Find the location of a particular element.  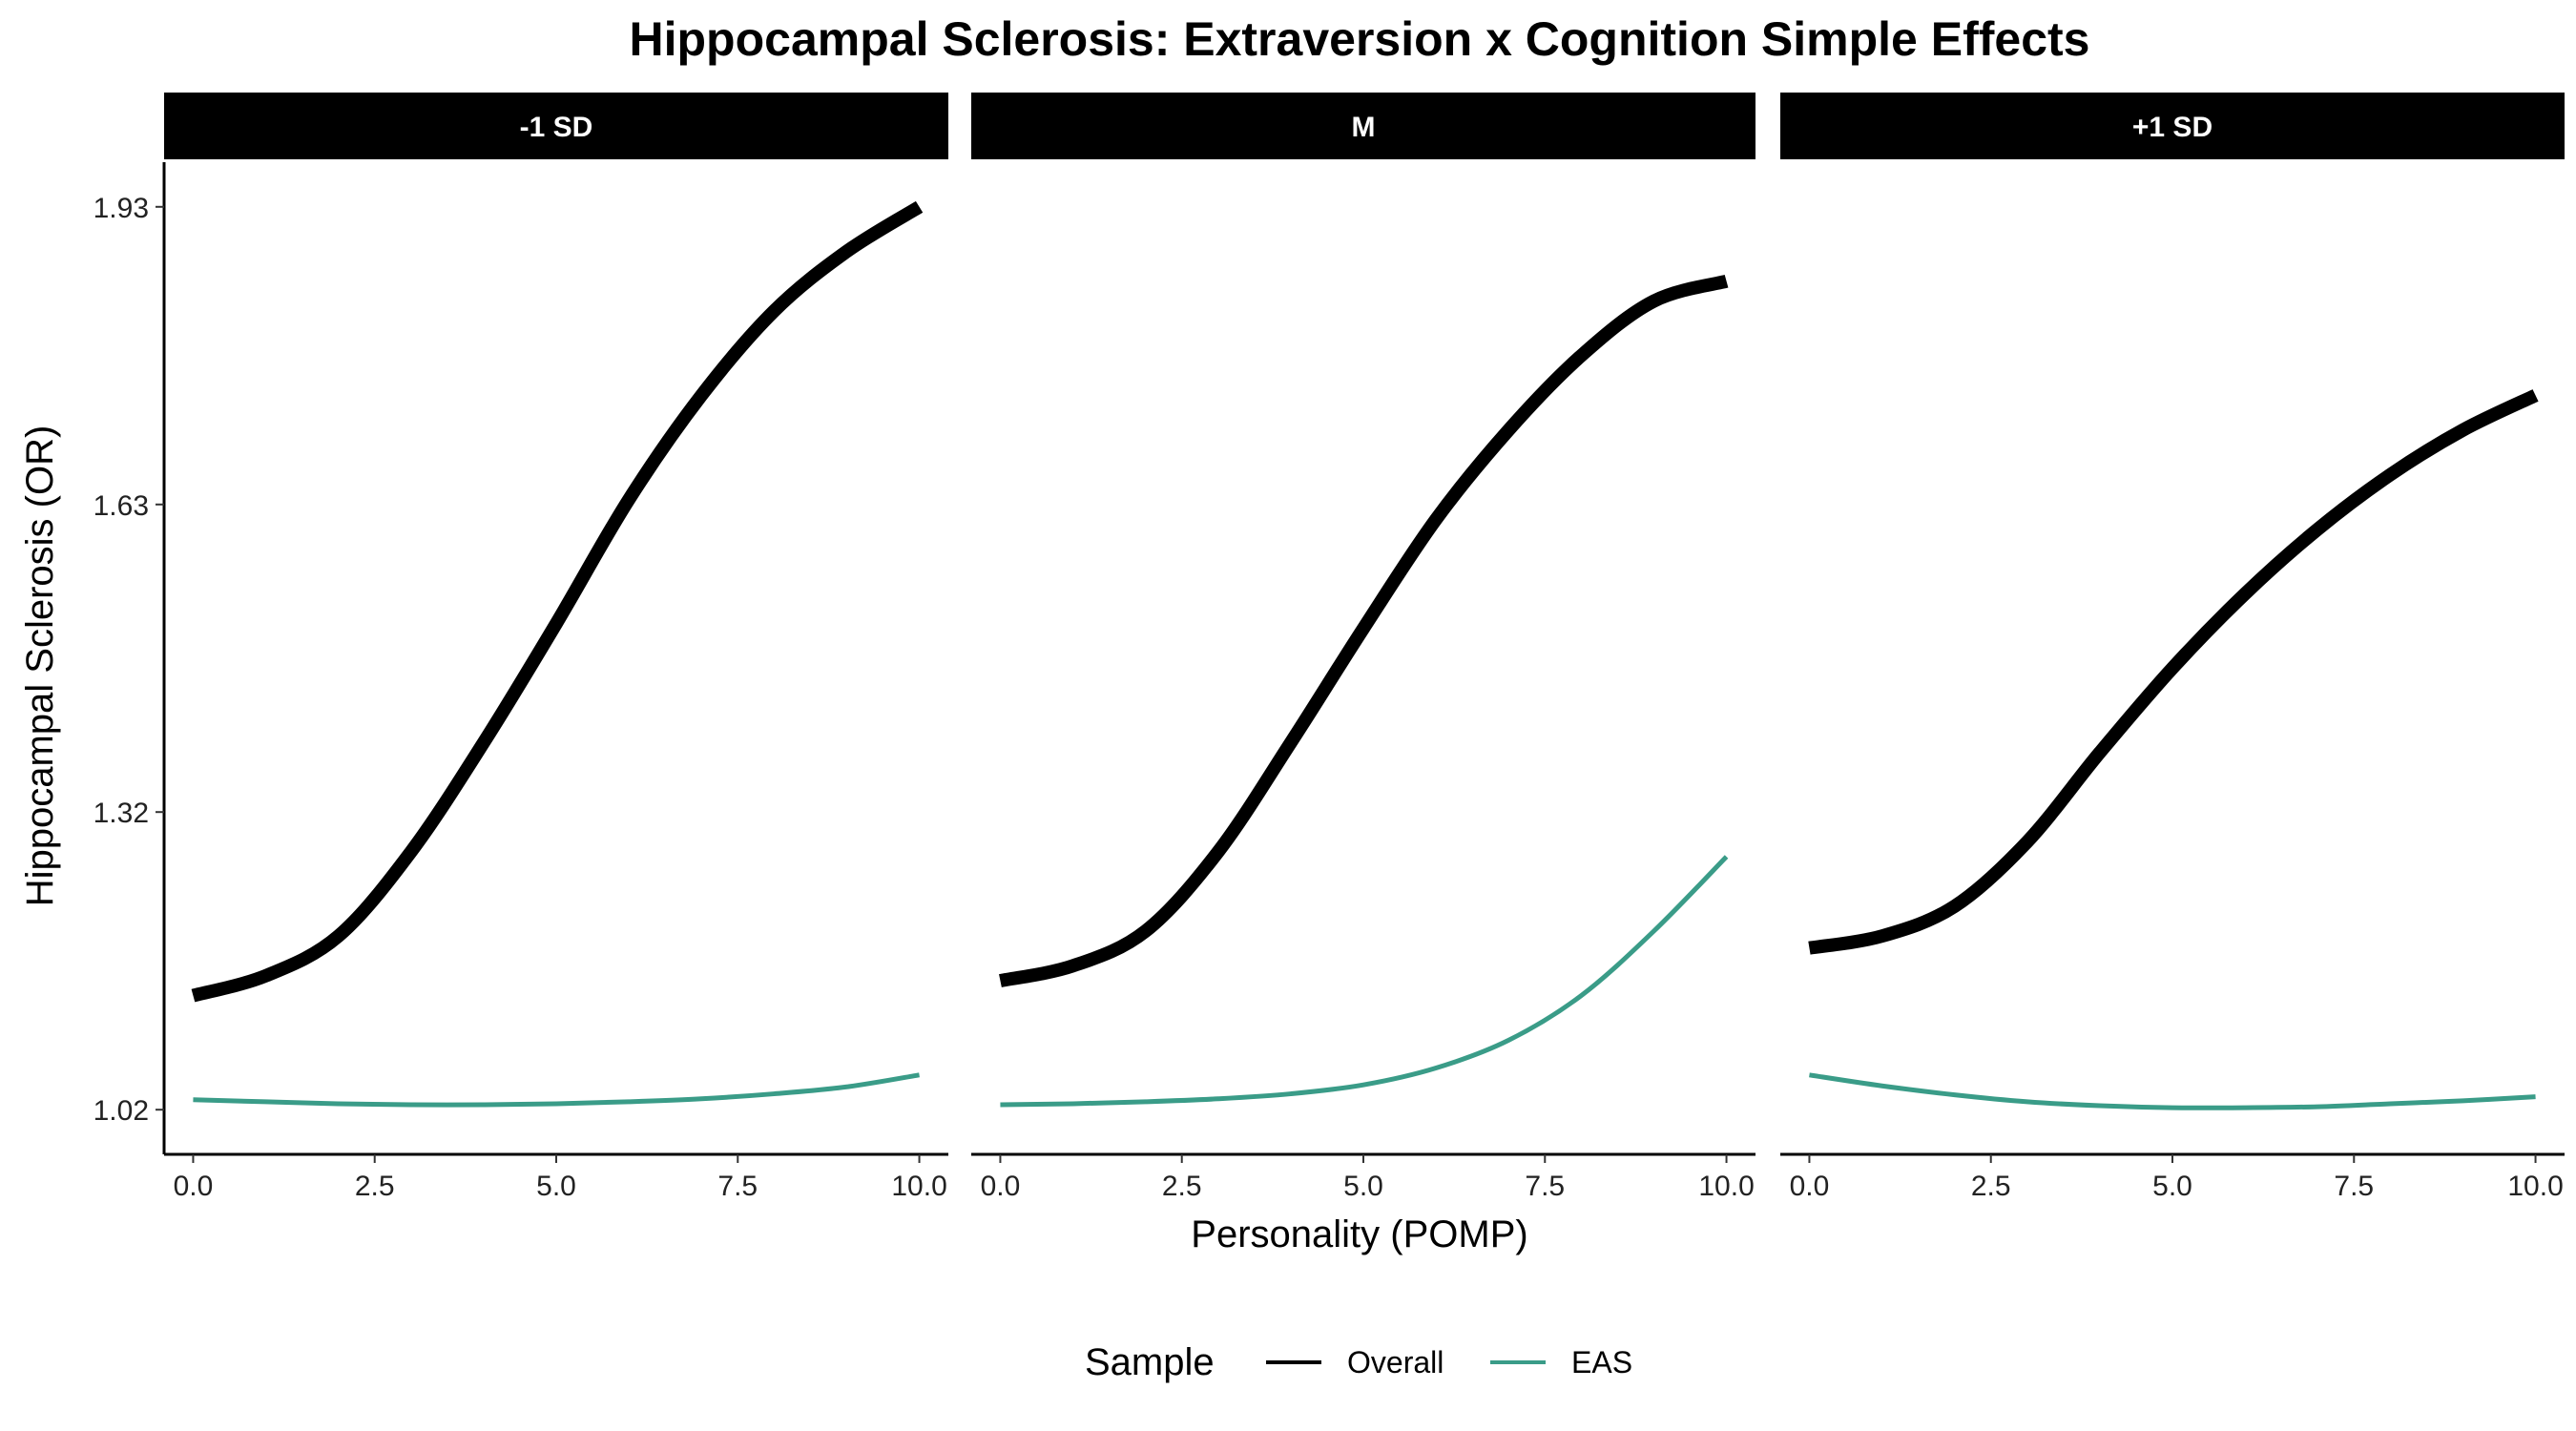

x-axis-title: Personality (POMP) is located at coordinates (1359, 1234).